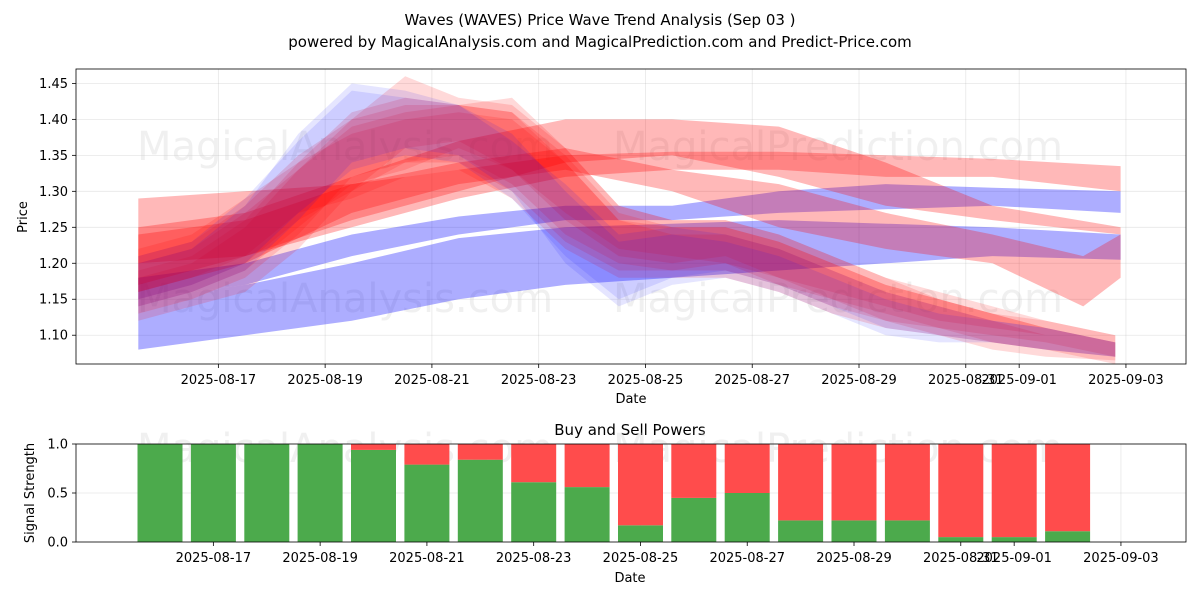 This screenshot has width=1200, height=600. I want to click on price-x-tick-label: 2025-08-31, so click(966, 380).